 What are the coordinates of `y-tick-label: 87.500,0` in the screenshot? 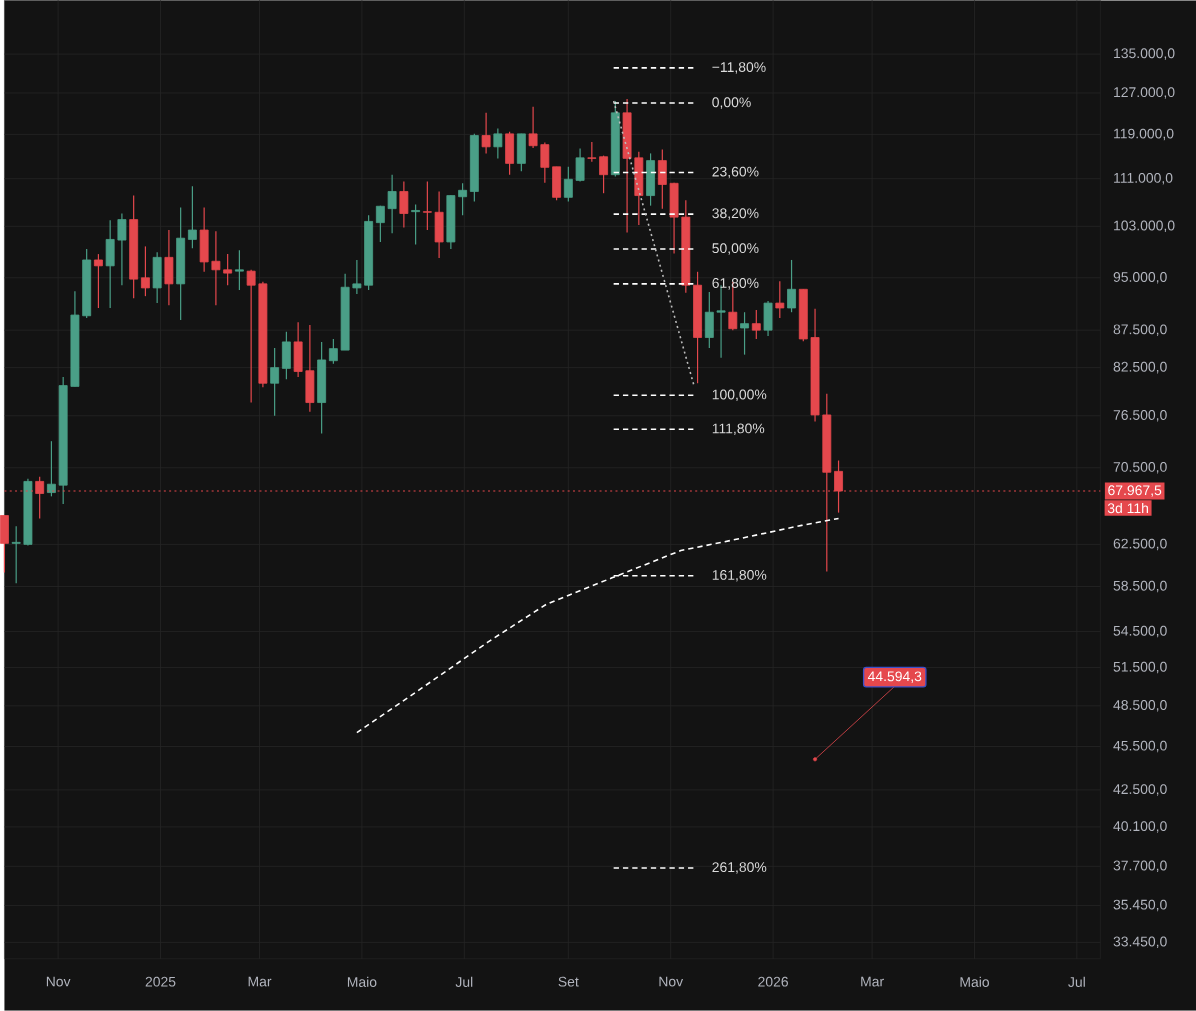 It's located at (1140, 330).